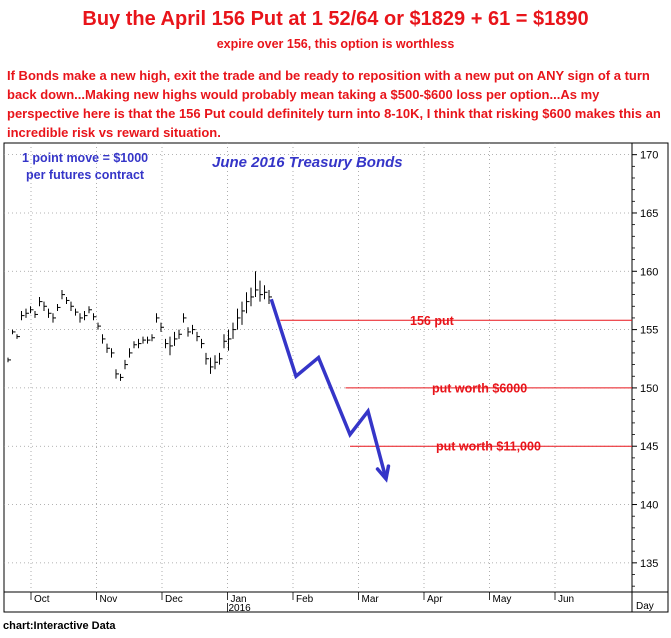  I want to click on y-tick-label: 160, so click(649, 272).